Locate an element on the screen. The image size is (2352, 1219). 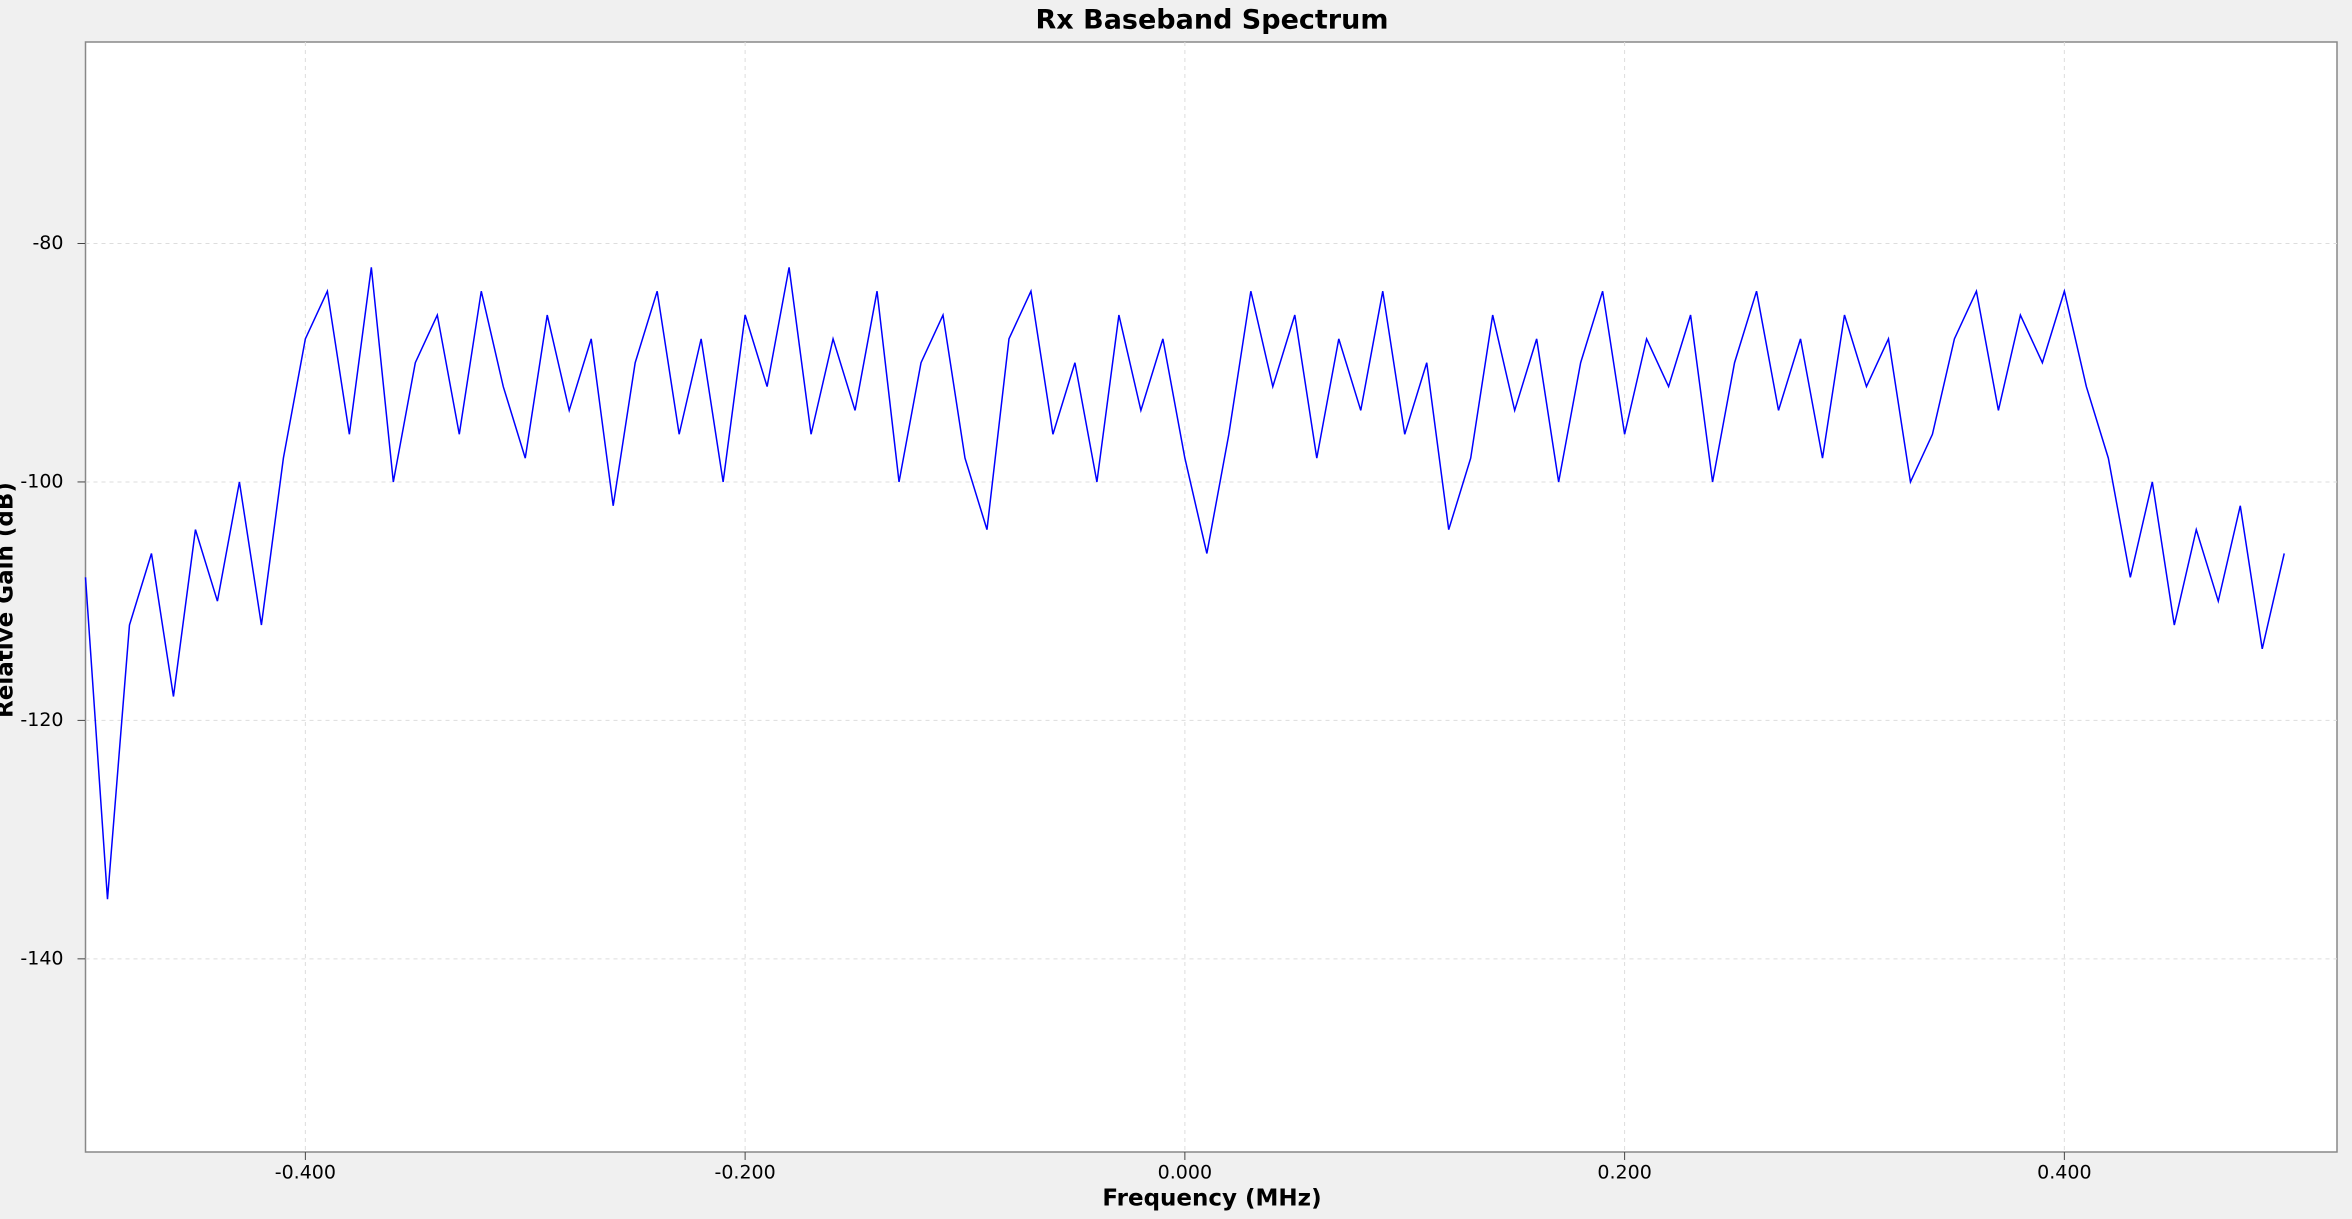
x-tick-label: -0.400 is located at coordinates (305, 1173).